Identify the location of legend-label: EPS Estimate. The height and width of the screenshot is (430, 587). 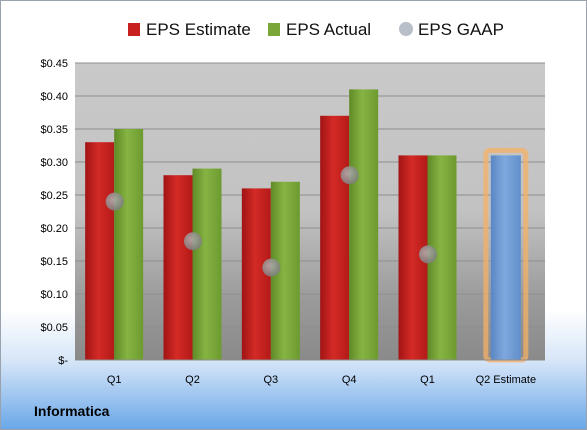
(198, 29).